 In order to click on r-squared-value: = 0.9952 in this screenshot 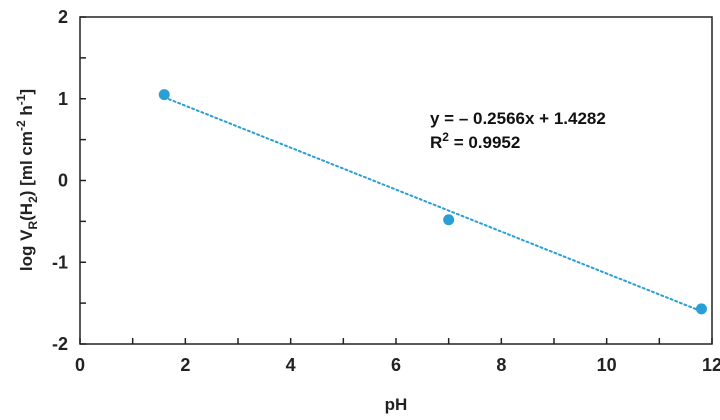, I will do `click(484, 142)`.